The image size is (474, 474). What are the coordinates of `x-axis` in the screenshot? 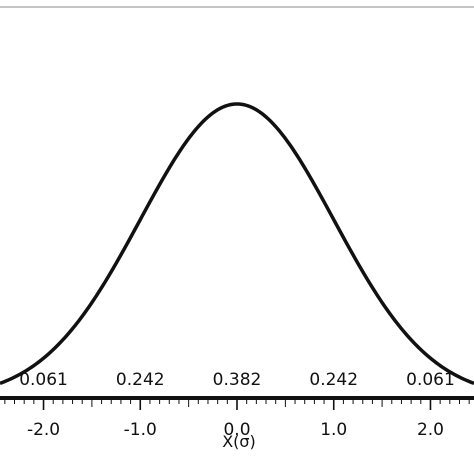 It's located at (237, 403).